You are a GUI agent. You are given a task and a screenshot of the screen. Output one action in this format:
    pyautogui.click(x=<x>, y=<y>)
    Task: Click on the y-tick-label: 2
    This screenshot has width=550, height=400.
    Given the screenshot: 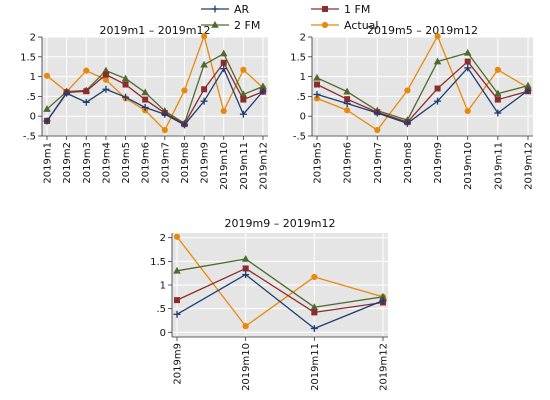 What is the action you would take?
    pyautogui.click(x=303, y=38)
    